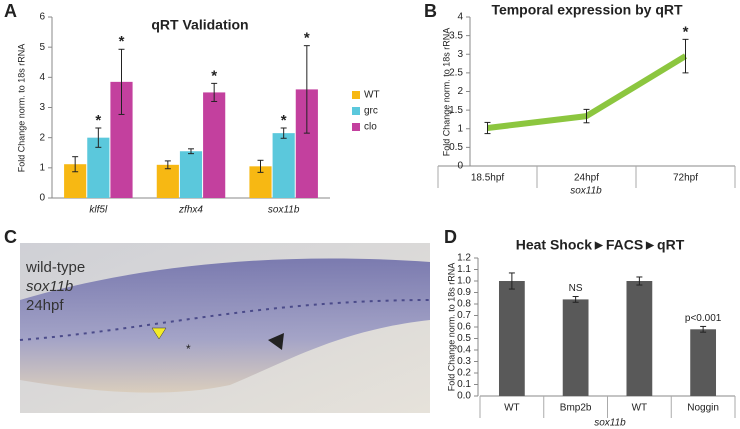  Describe the element at coordinates (464, 281) in the screenshot. I see `y-tick-label: 1.0` at that location.